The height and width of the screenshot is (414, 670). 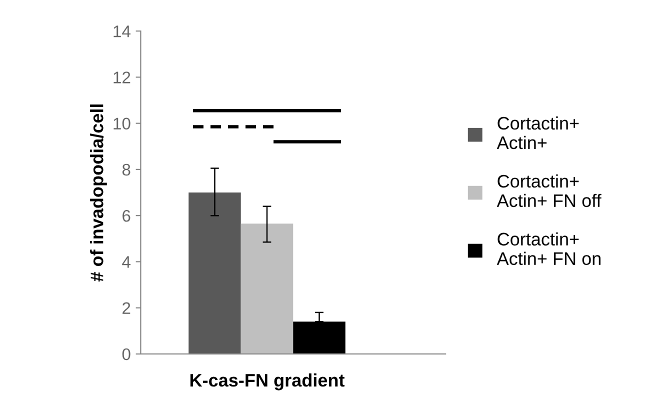 I want to click on y-axis-title: # of invadopodia/cell, so click(x=98, y=193).